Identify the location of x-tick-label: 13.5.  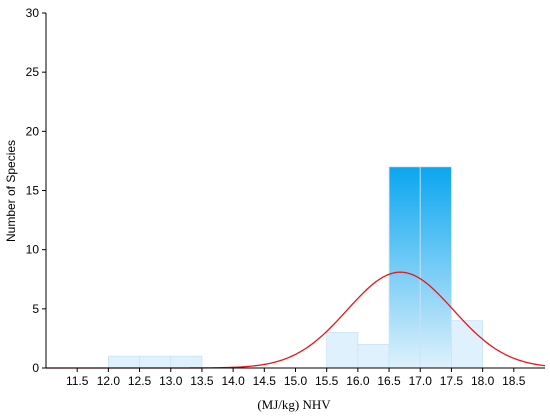
(202, 381).